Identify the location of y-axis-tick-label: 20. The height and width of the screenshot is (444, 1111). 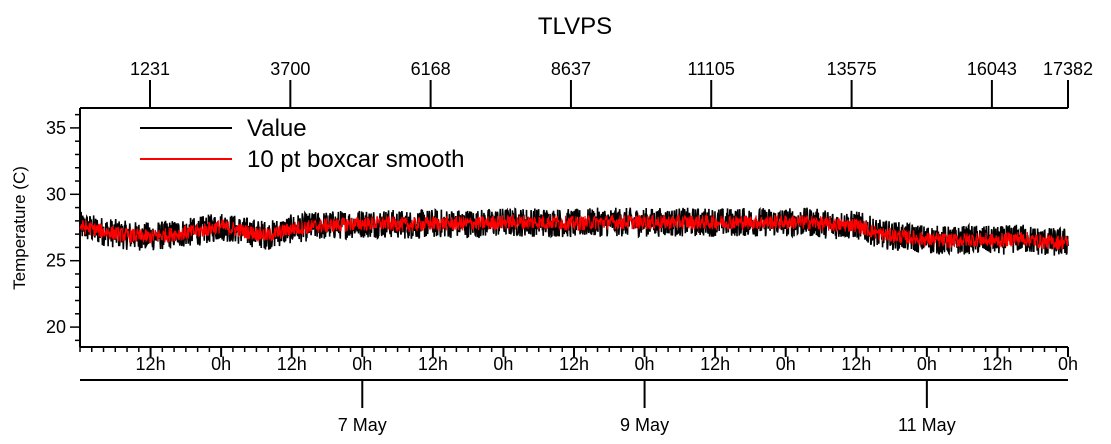
(56, 327).